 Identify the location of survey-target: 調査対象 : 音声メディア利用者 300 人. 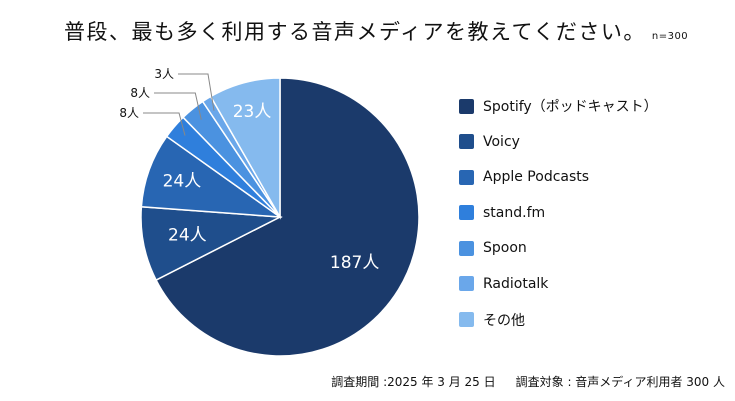
(620, 382).